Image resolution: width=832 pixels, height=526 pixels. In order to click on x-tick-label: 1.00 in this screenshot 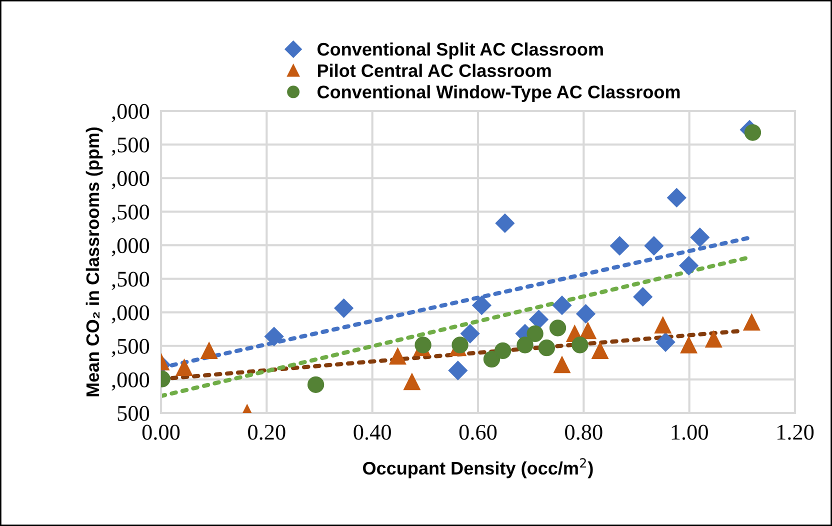, I will do `click(690, 432)`.